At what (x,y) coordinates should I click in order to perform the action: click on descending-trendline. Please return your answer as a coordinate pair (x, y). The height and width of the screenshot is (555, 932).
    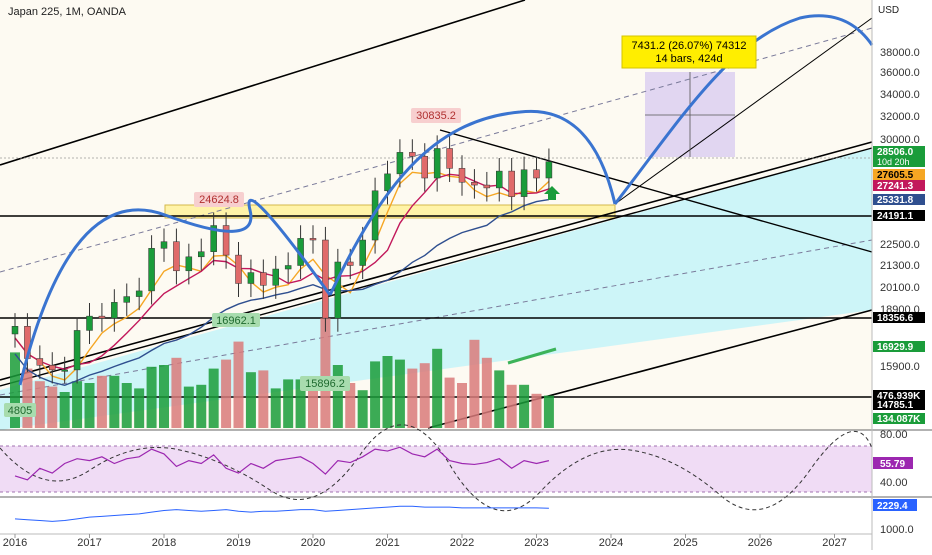
    Looking at the image, I should click on (656, 191).